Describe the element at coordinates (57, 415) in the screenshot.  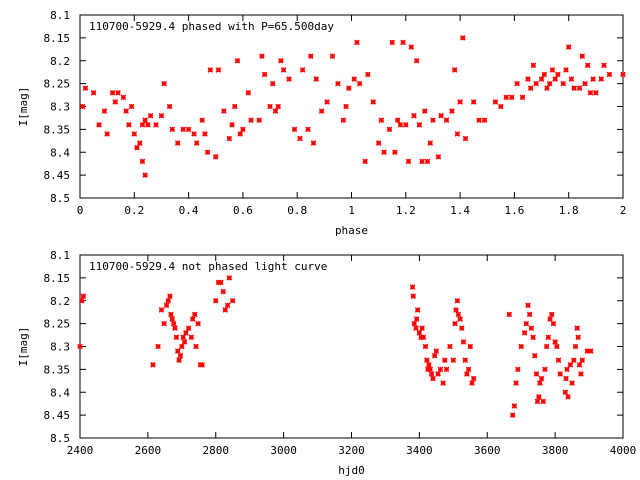
I see `y-tick-label: 8.45` at that location.